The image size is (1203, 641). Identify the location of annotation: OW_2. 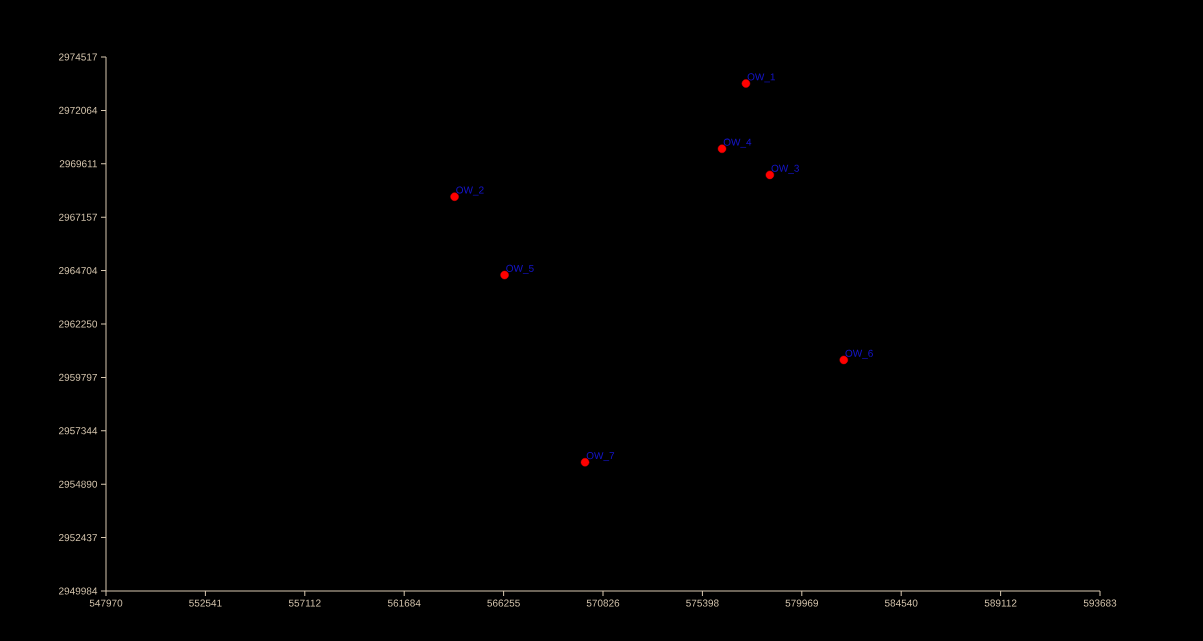
(470, 191).